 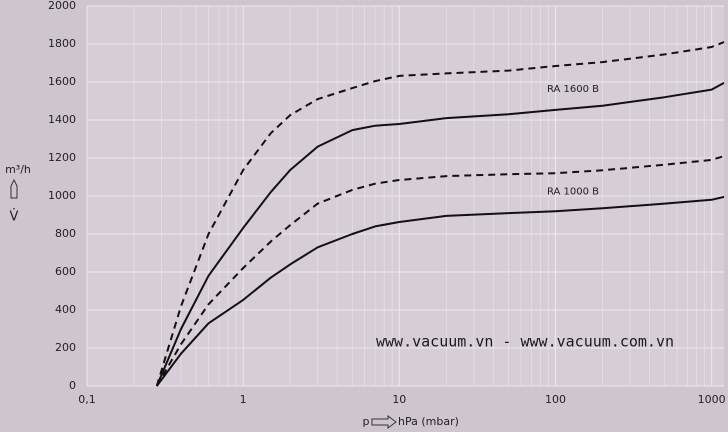 What do you see at coordinates (62, 119) in the screenshot?
I see `y-tick-label: 1400` at bounding box center [62, 119].